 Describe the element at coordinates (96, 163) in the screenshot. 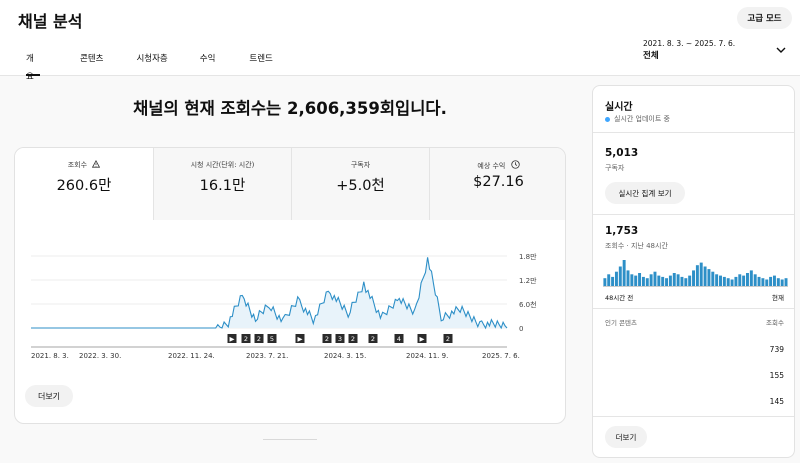

I see `warning-icon` at that location.